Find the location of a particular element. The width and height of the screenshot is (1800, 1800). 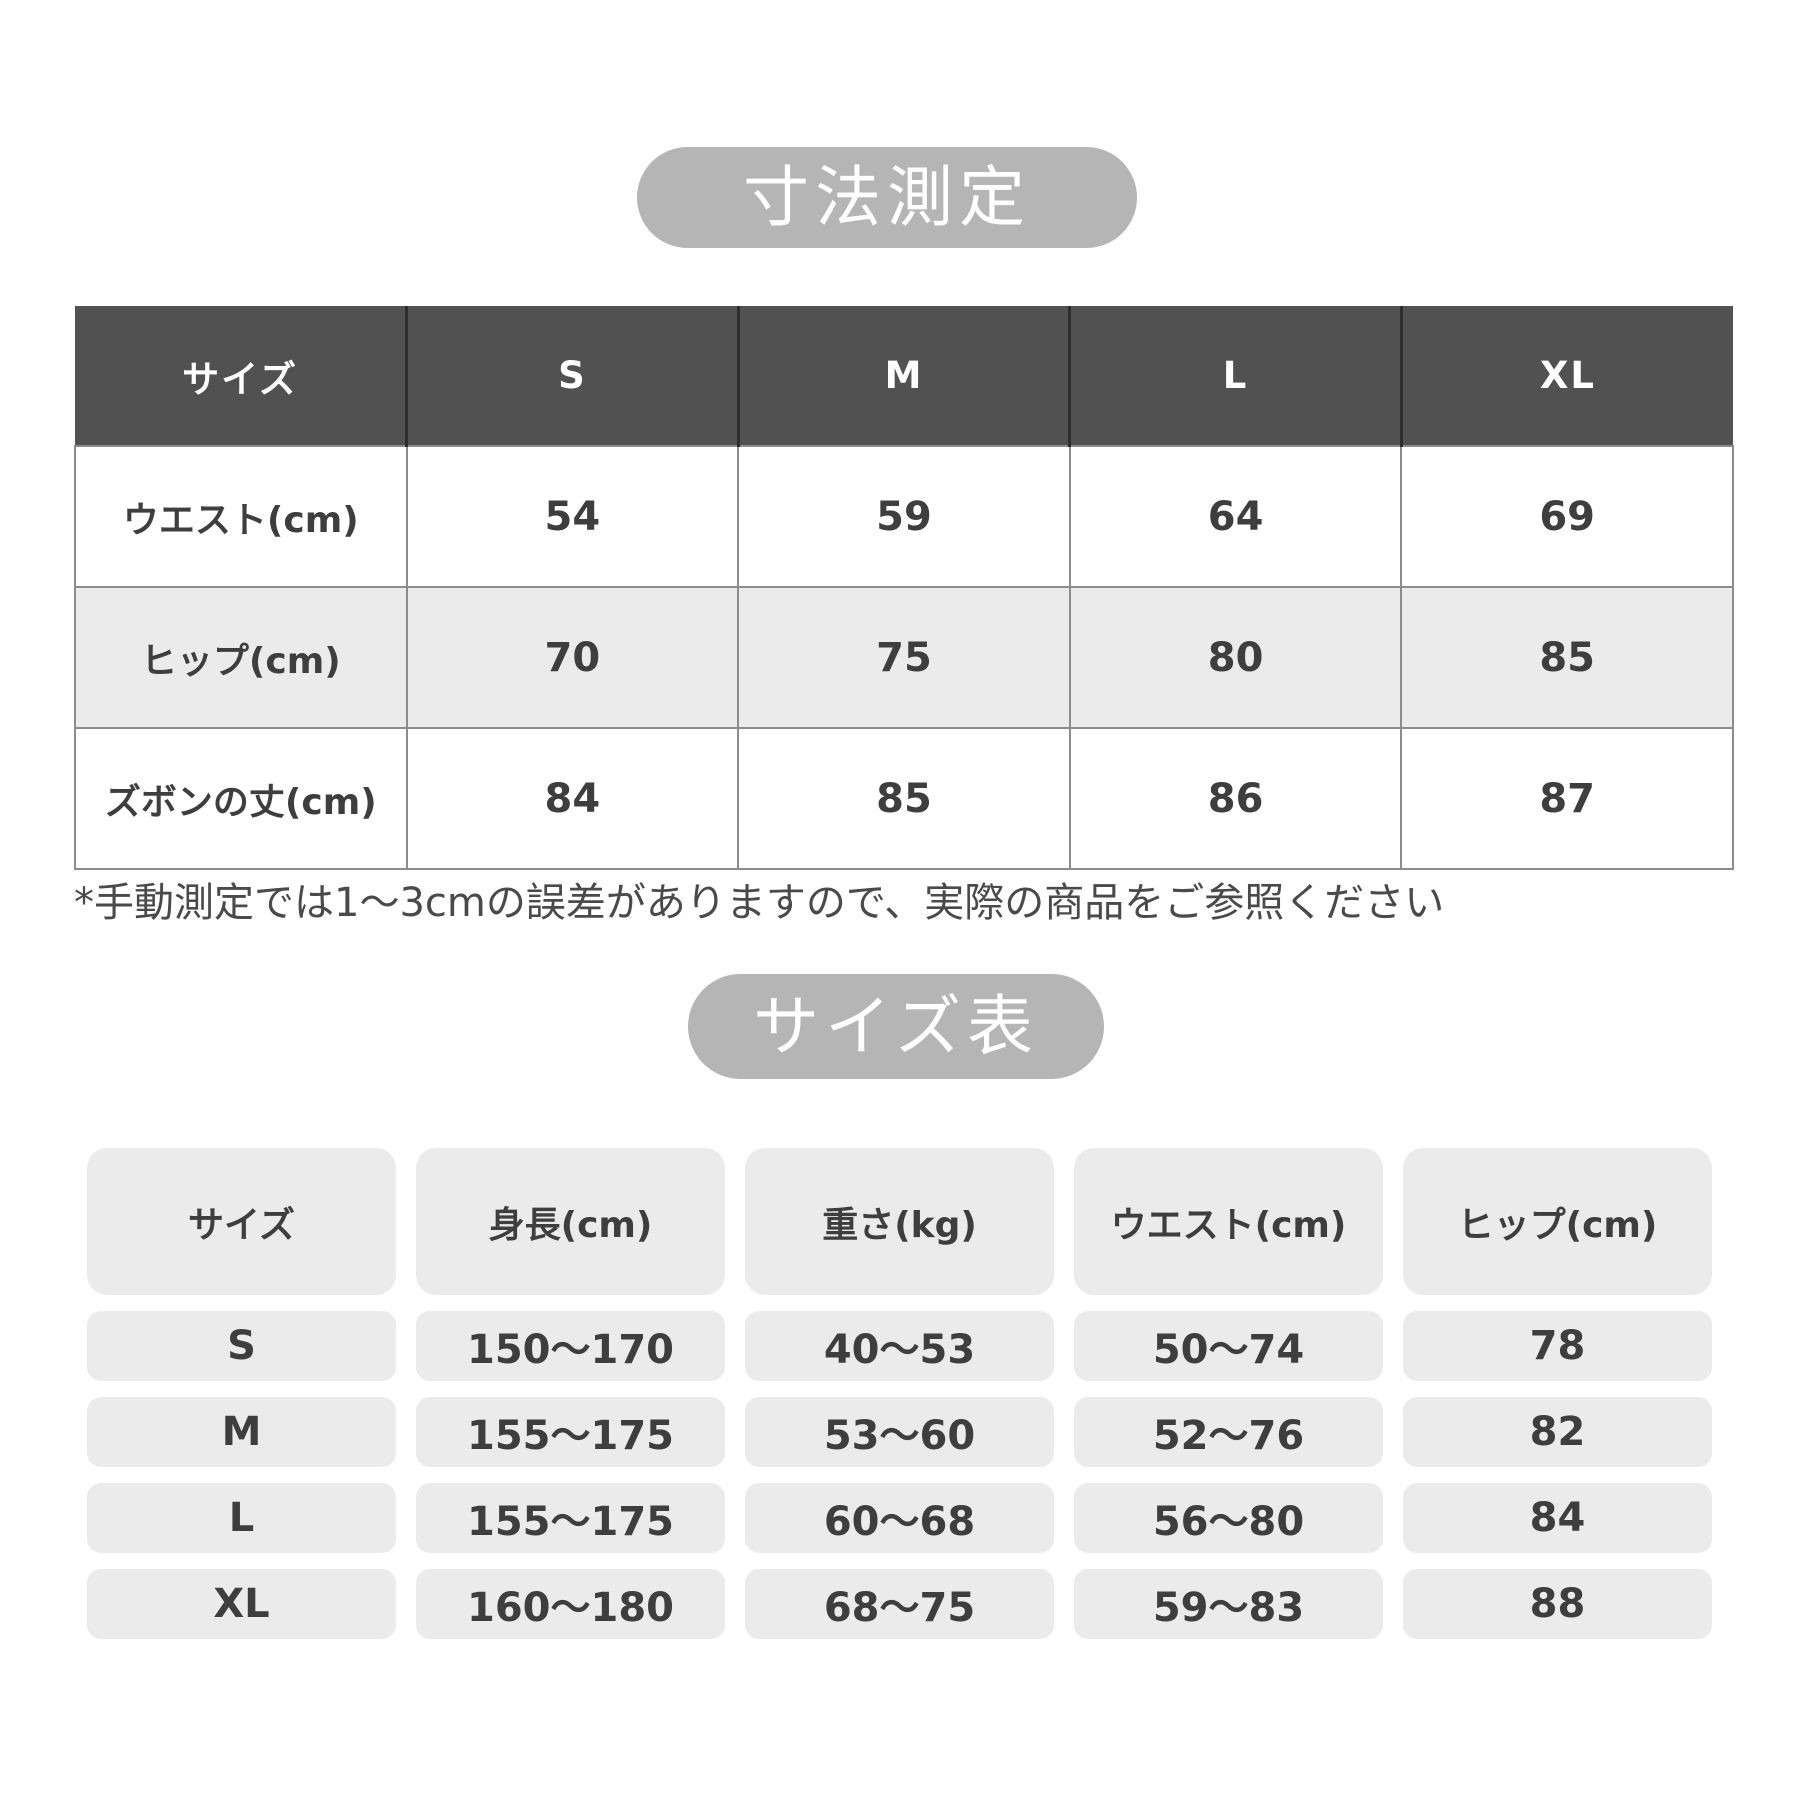

size-chart-column-header-waist: ウエスト(cm) is located at coordinates (1228, 1221).